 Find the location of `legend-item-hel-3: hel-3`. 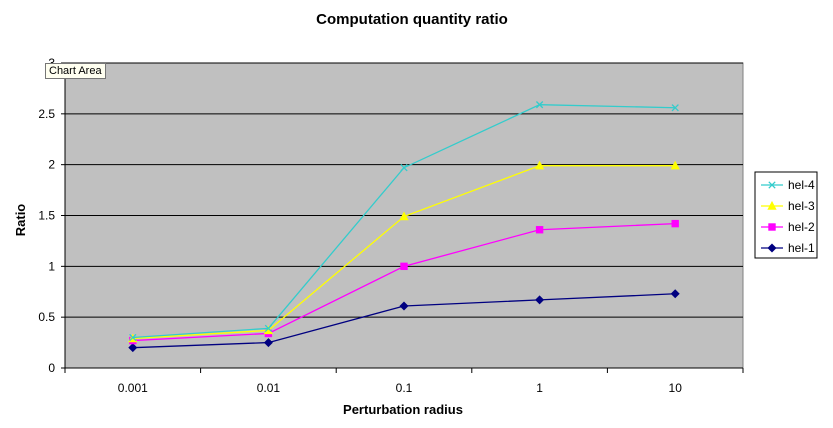

legend-item-hel-3: hel-3 is located at coordinates (788, 206).